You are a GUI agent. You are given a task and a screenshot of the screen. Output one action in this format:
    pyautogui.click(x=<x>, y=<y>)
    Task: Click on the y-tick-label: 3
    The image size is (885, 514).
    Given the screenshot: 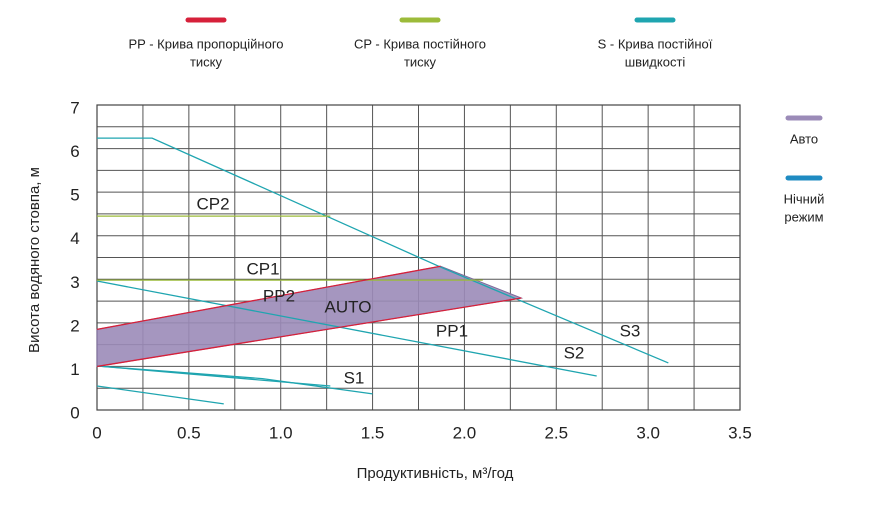 What is the action you would take?
    pyautogui.click(x=74, y=282)
    